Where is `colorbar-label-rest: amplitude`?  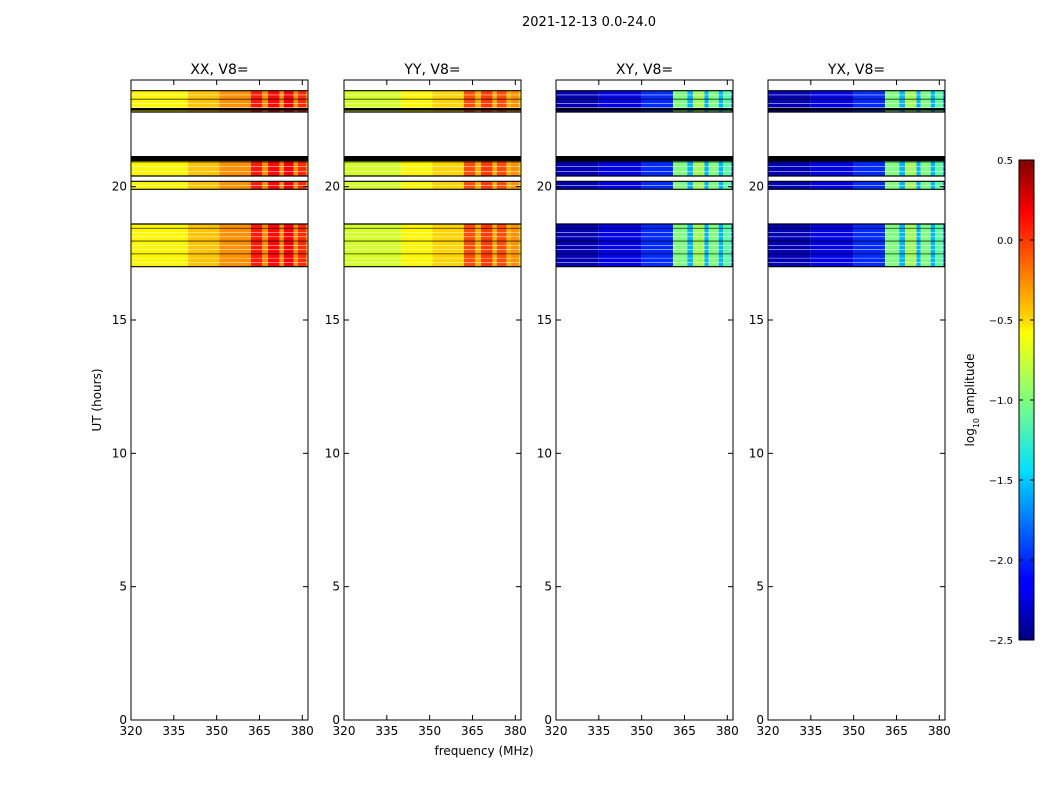
colorbar-label-rest: amplitude is located at coordinates (970, 386).